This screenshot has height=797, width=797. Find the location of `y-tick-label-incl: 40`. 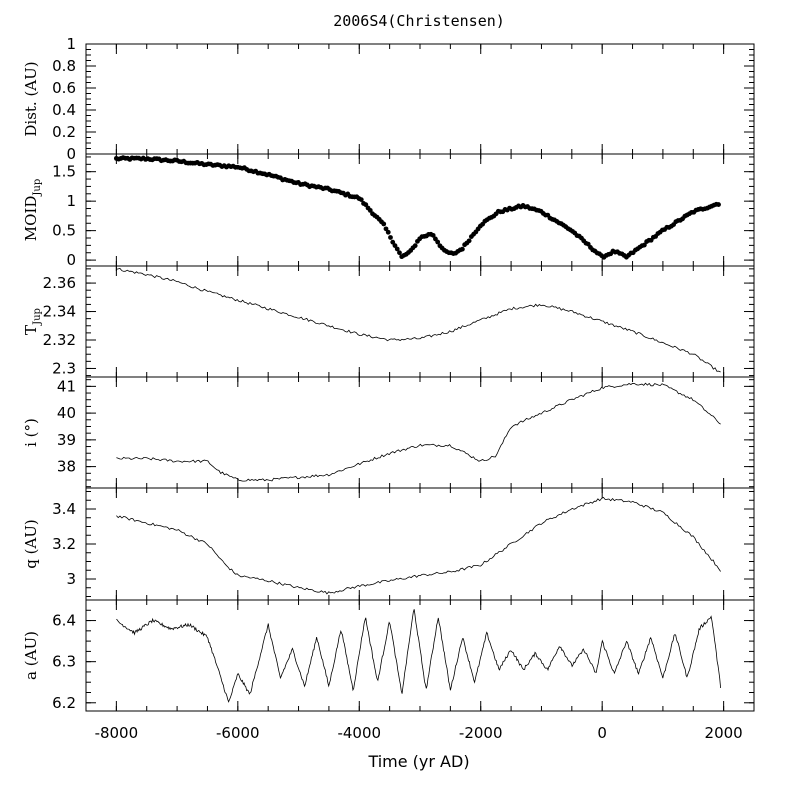

y-tick-label-incl: 40 is located at coordinates (66, 413).